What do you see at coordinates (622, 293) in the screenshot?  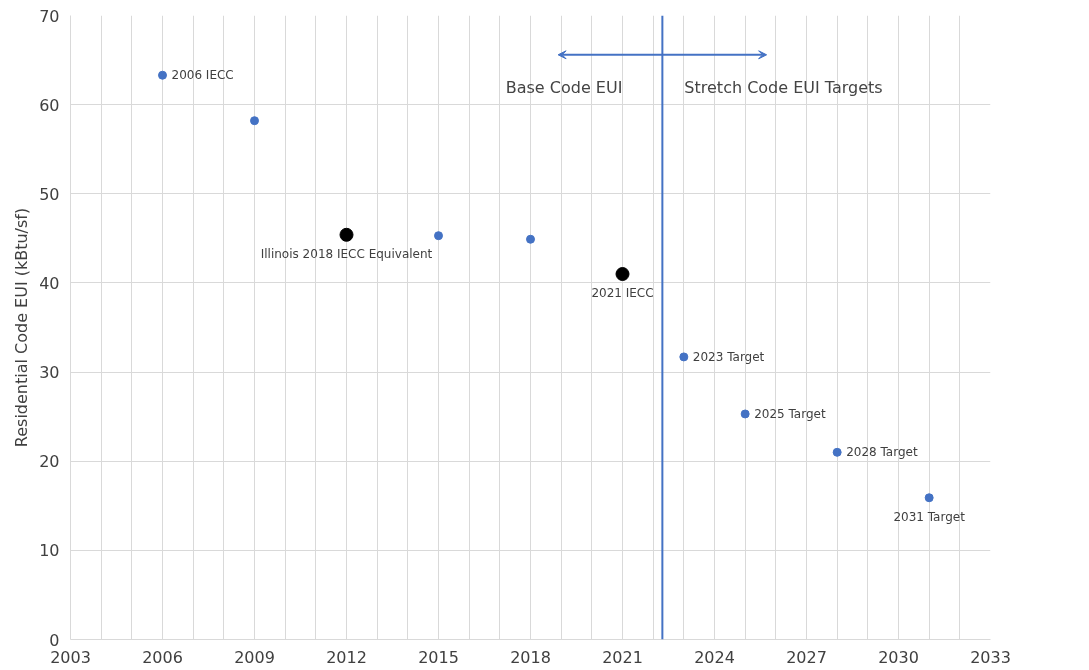 I see `annotation: 2021 IECC` at bounding box center [622, 293].